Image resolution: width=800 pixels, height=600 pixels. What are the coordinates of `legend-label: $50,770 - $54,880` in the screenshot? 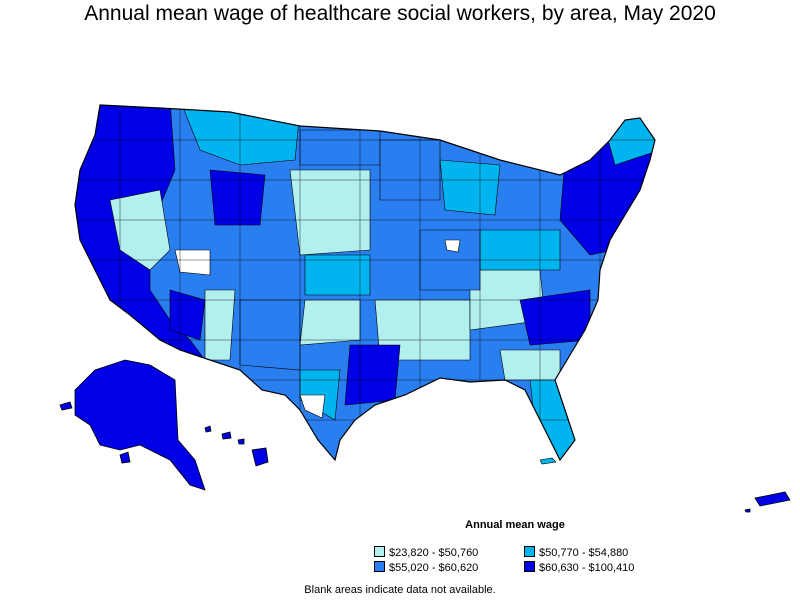 It's located at (584, 553).